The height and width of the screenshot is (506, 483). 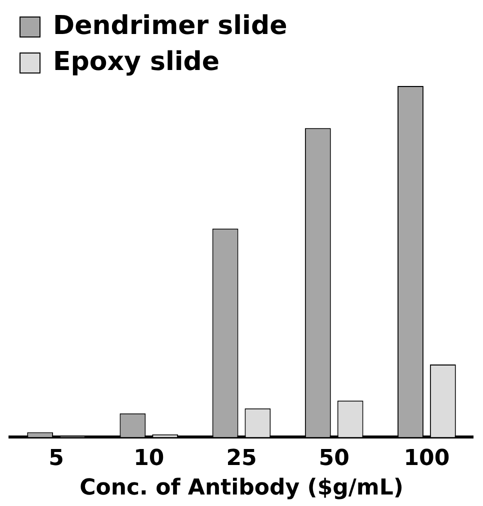 What do you see at coordinates (170, 25) in the screenshot?
I see `legend-label: Dendrimer slide` at bounding box center [170, 25].